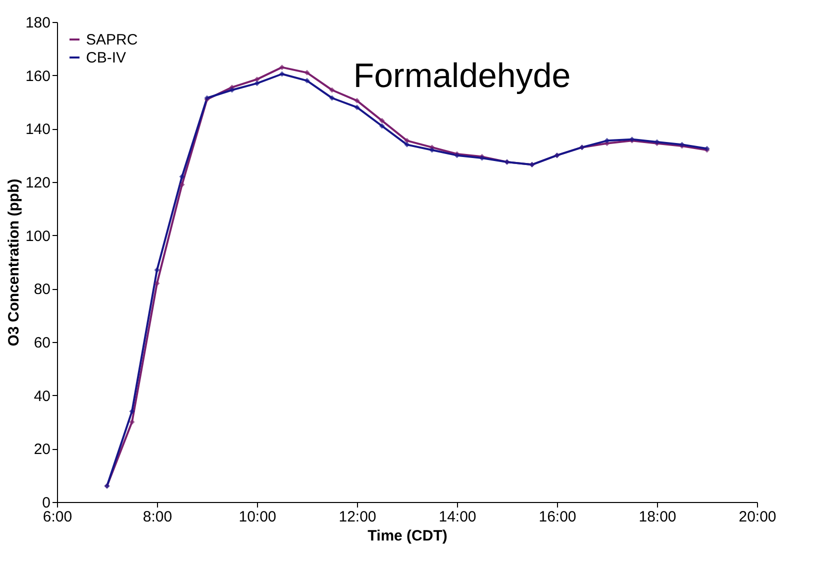  What do you see at coordinates (157, 517) in the screenshot?
I see `x-tick-label: 8:00` at bounding box center [157, 517].